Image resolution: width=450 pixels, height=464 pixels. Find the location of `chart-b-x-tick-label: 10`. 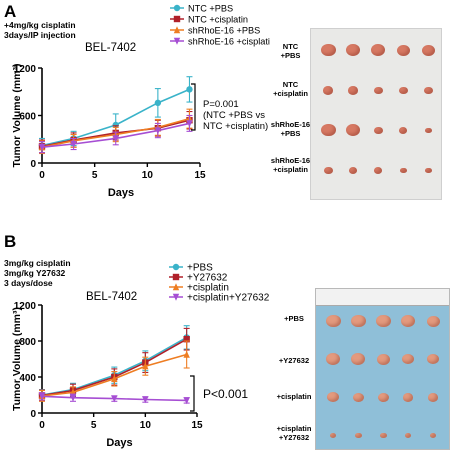

chart-b-x-tick-label: 10 is located at coordinates (146, 425).